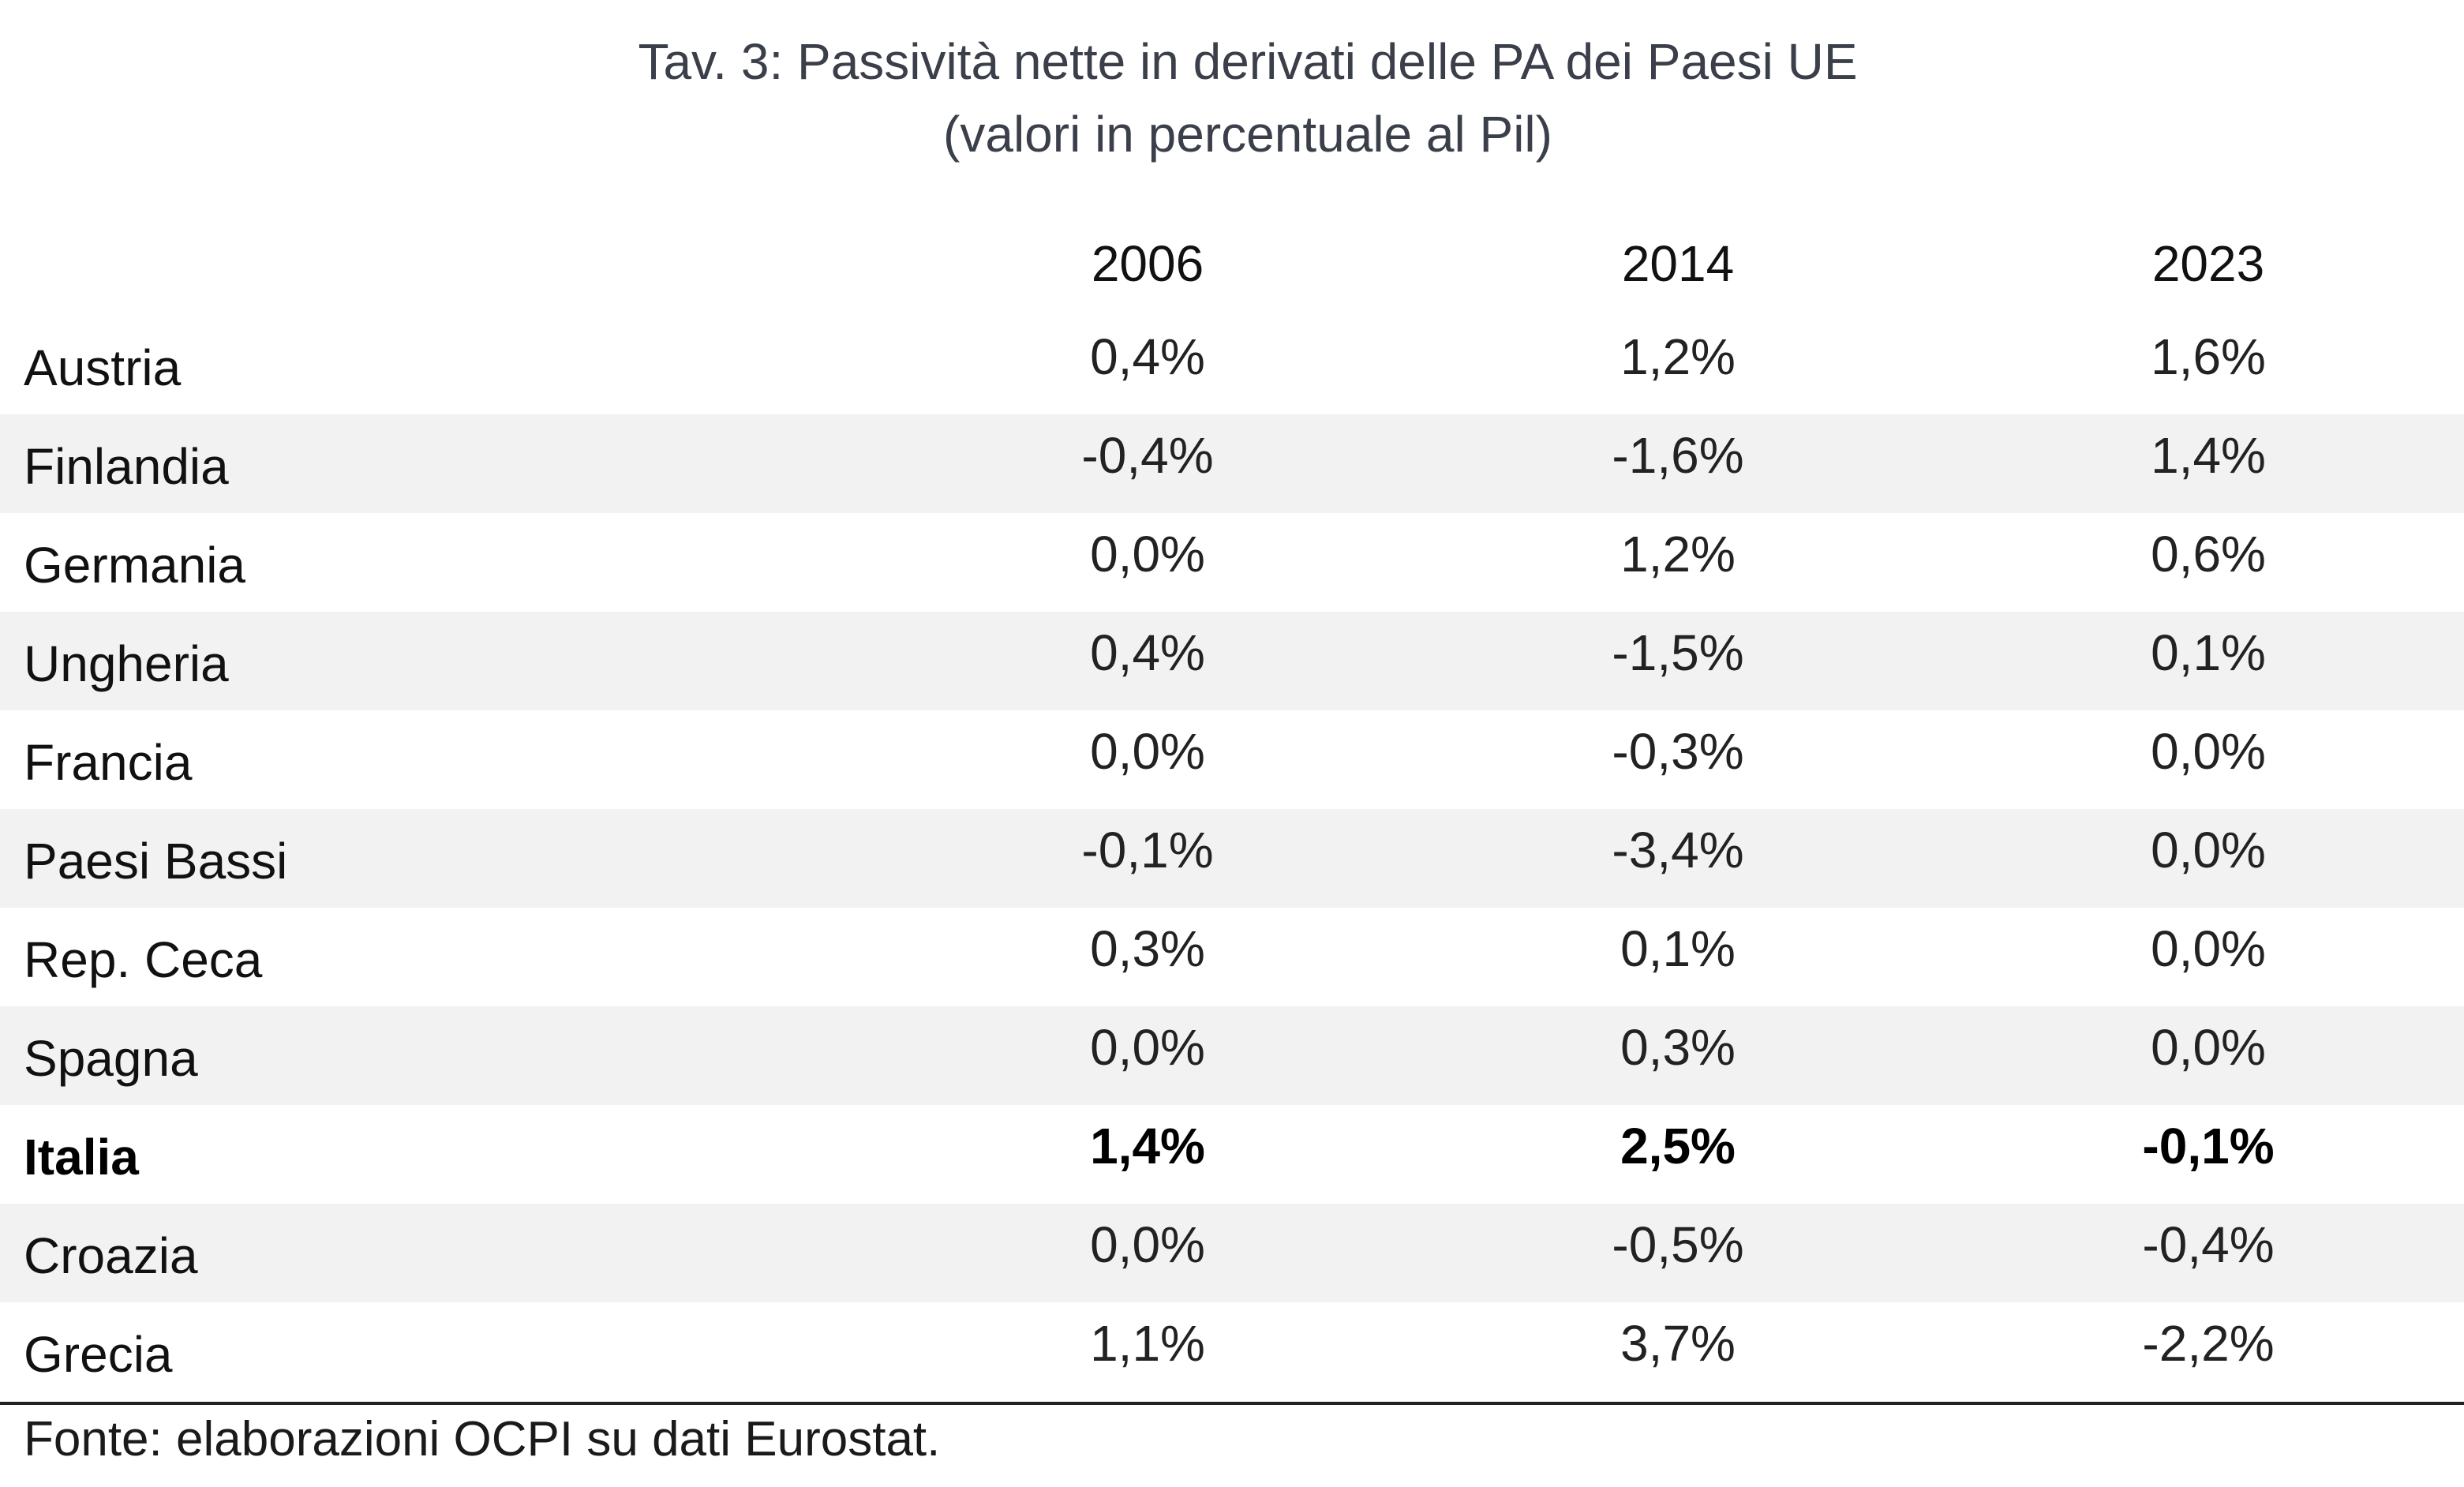 The width and height of the screenshot is (2464, 1487). Describe the element at coordinates (1232, 1253) in the screenshot. I see `table-row-croazia: Croazia 0,0% -0,5% -0,4%` at that location.